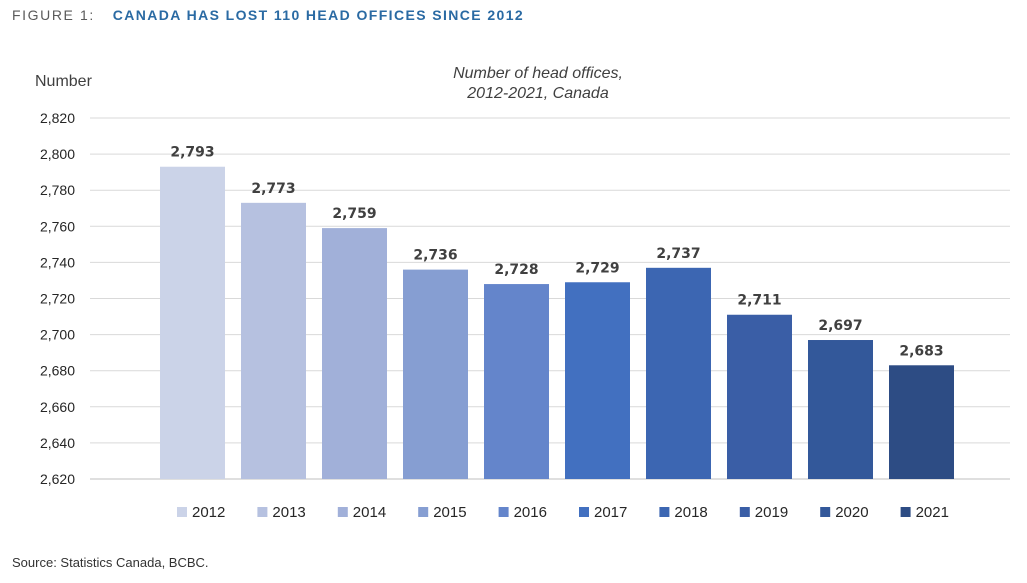 This screenshot has width=1027, height=583. What do you see at coordinates (57, 154) in the screenshot?
I see `y-tick-label: 2,800` at bounding box center [57, 154].